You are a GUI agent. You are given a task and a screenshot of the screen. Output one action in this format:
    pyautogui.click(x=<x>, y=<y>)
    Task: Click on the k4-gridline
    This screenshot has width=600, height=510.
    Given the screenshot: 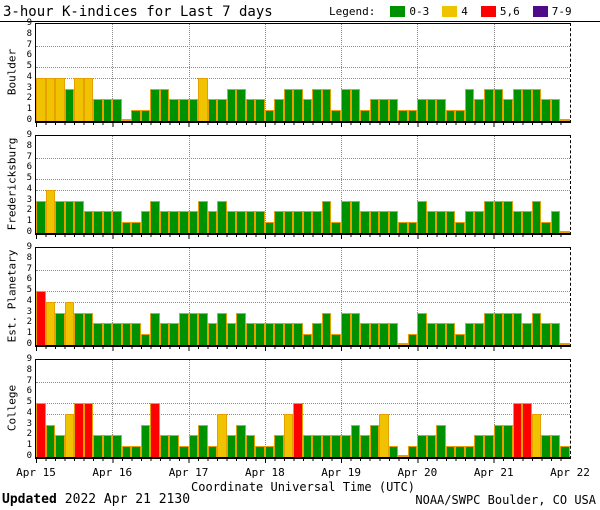 What is the action you would take?
    pyautogui.click(x=303, y=78)
    